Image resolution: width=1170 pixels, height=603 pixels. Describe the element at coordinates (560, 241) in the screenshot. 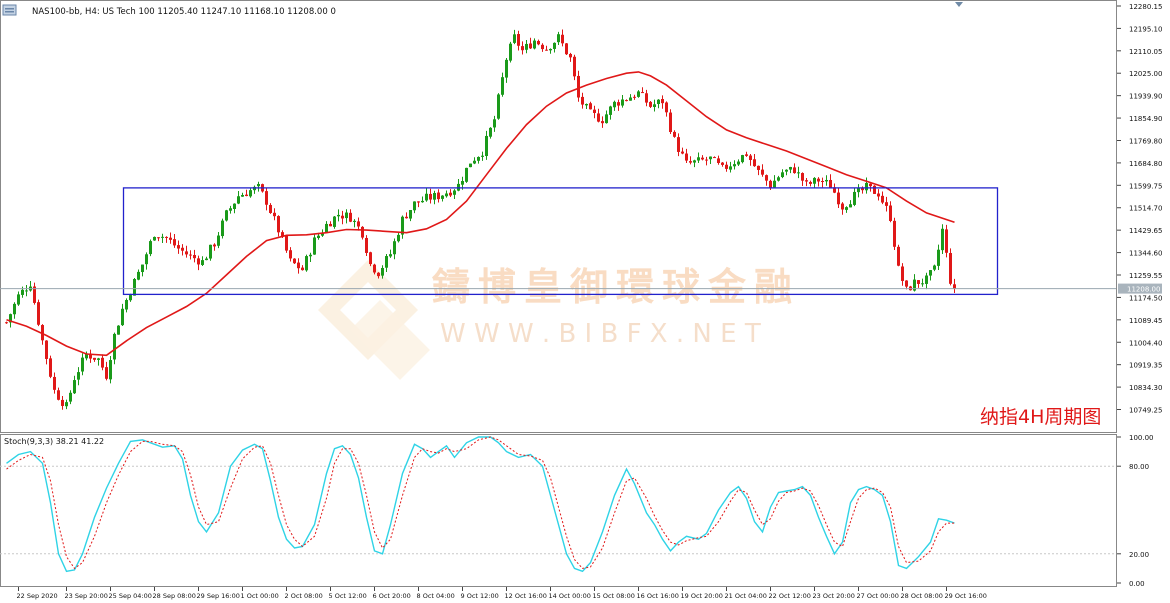

I see `range-box` at that location.